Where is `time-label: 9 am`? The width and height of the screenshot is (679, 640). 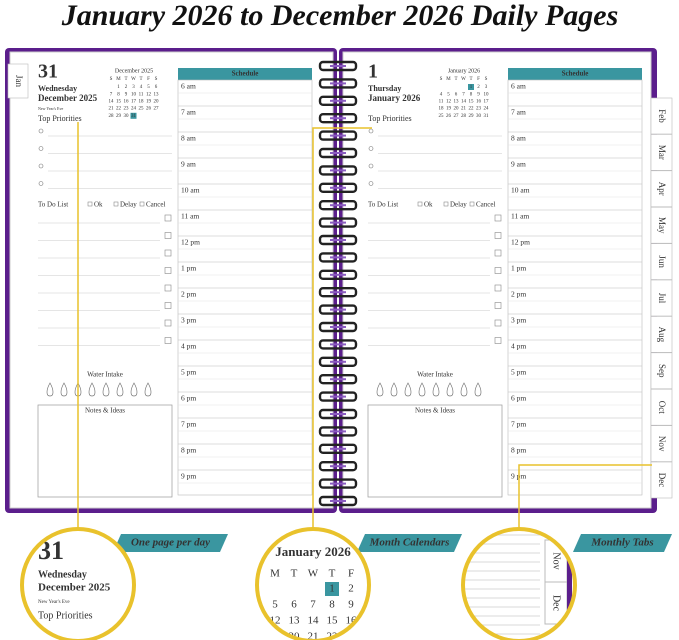 time-label: 9 am is located at coordinates (518, 164).